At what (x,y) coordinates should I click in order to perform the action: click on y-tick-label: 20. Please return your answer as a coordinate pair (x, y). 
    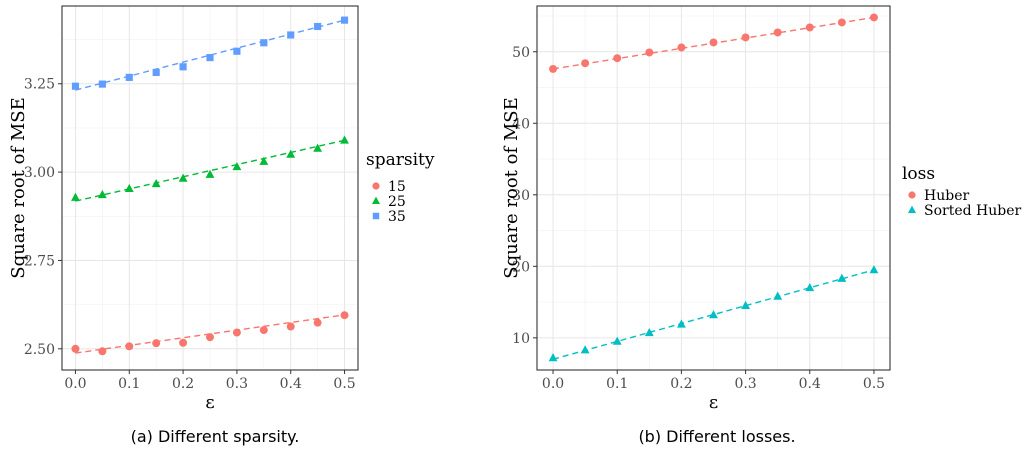
    Looking at the image, I should click on (521, 267).